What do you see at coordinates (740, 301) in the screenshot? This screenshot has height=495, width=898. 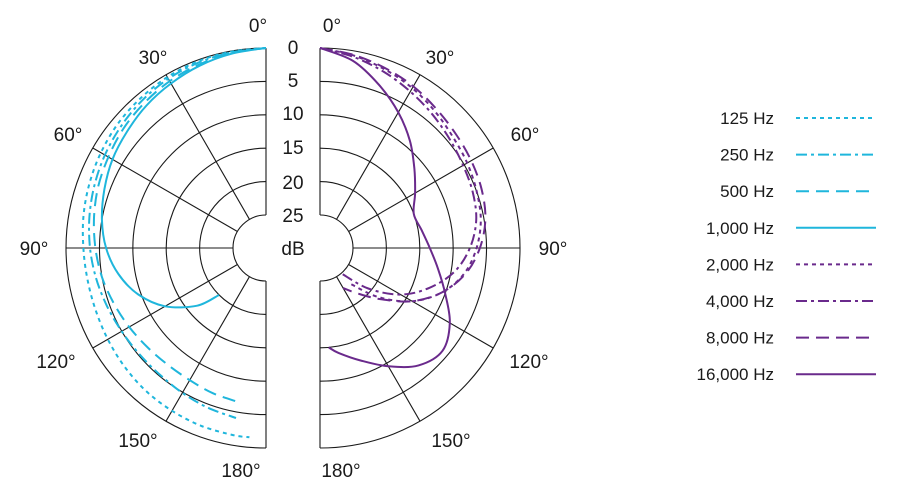 I see `legend-label: 4,000 Hz` at bounding box center [740, 301].